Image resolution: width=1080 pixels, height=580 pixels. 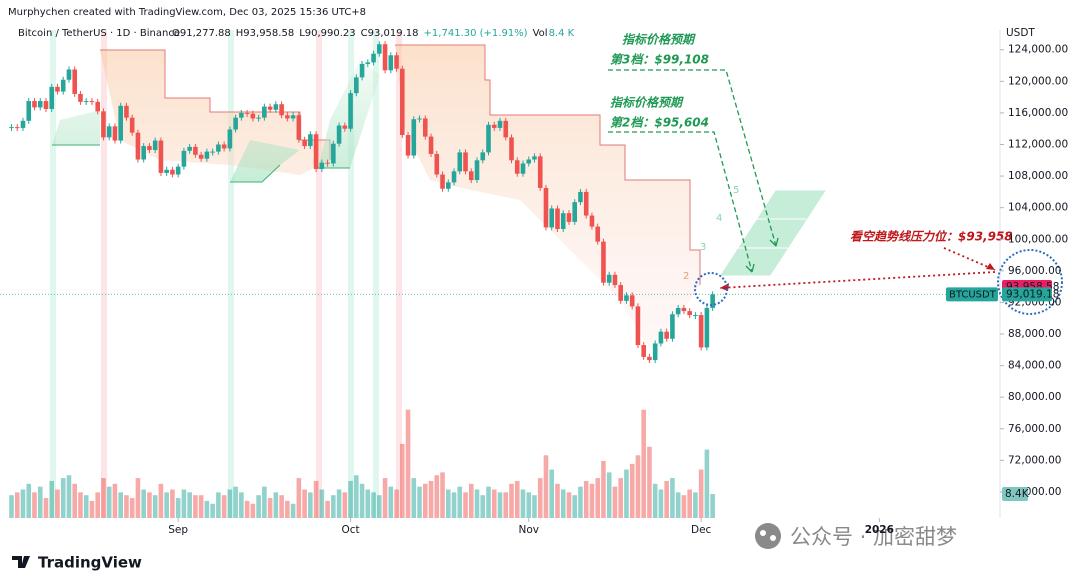 I want to click on wave-label: 5, so click(x=736, y=190).